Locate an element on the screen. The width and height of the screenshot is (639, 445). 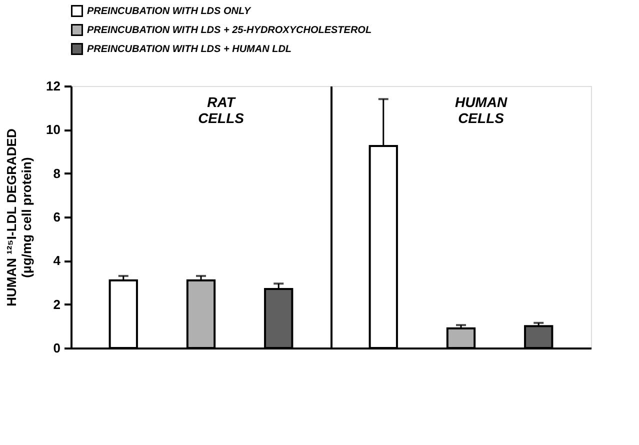
y-tick-label: 4 is located at coordinates (57, 260).